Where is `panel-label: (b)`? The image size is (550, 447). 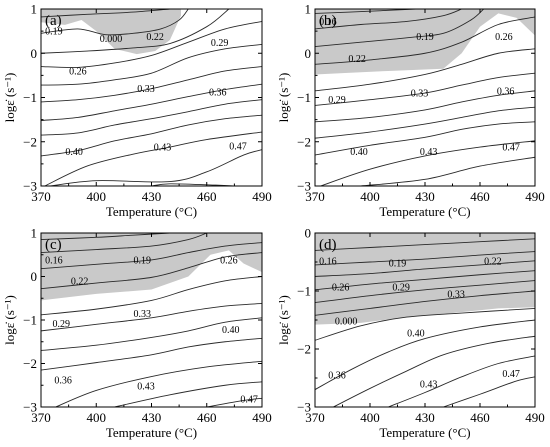
panel-label: (b) is located at coordinates (328, 21).